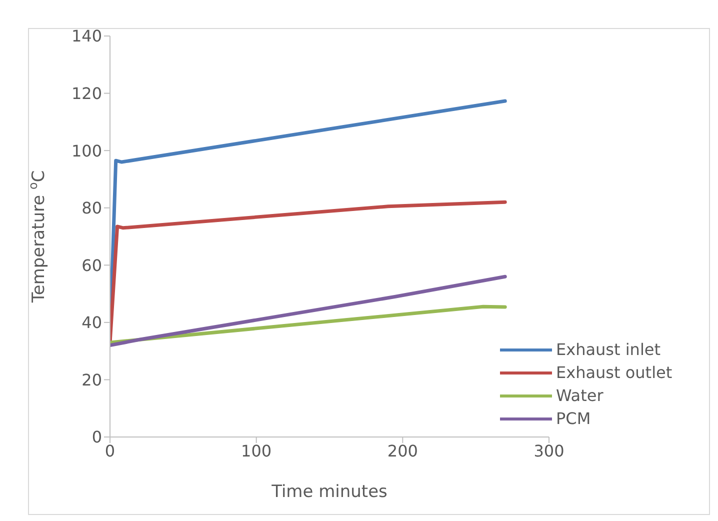 This screenshot has height=521, width=718. What do you see at coordinates (329, 492) in the screenshot?
I see `x-axis-title: Time minutes` at bounding box center [329, 492].